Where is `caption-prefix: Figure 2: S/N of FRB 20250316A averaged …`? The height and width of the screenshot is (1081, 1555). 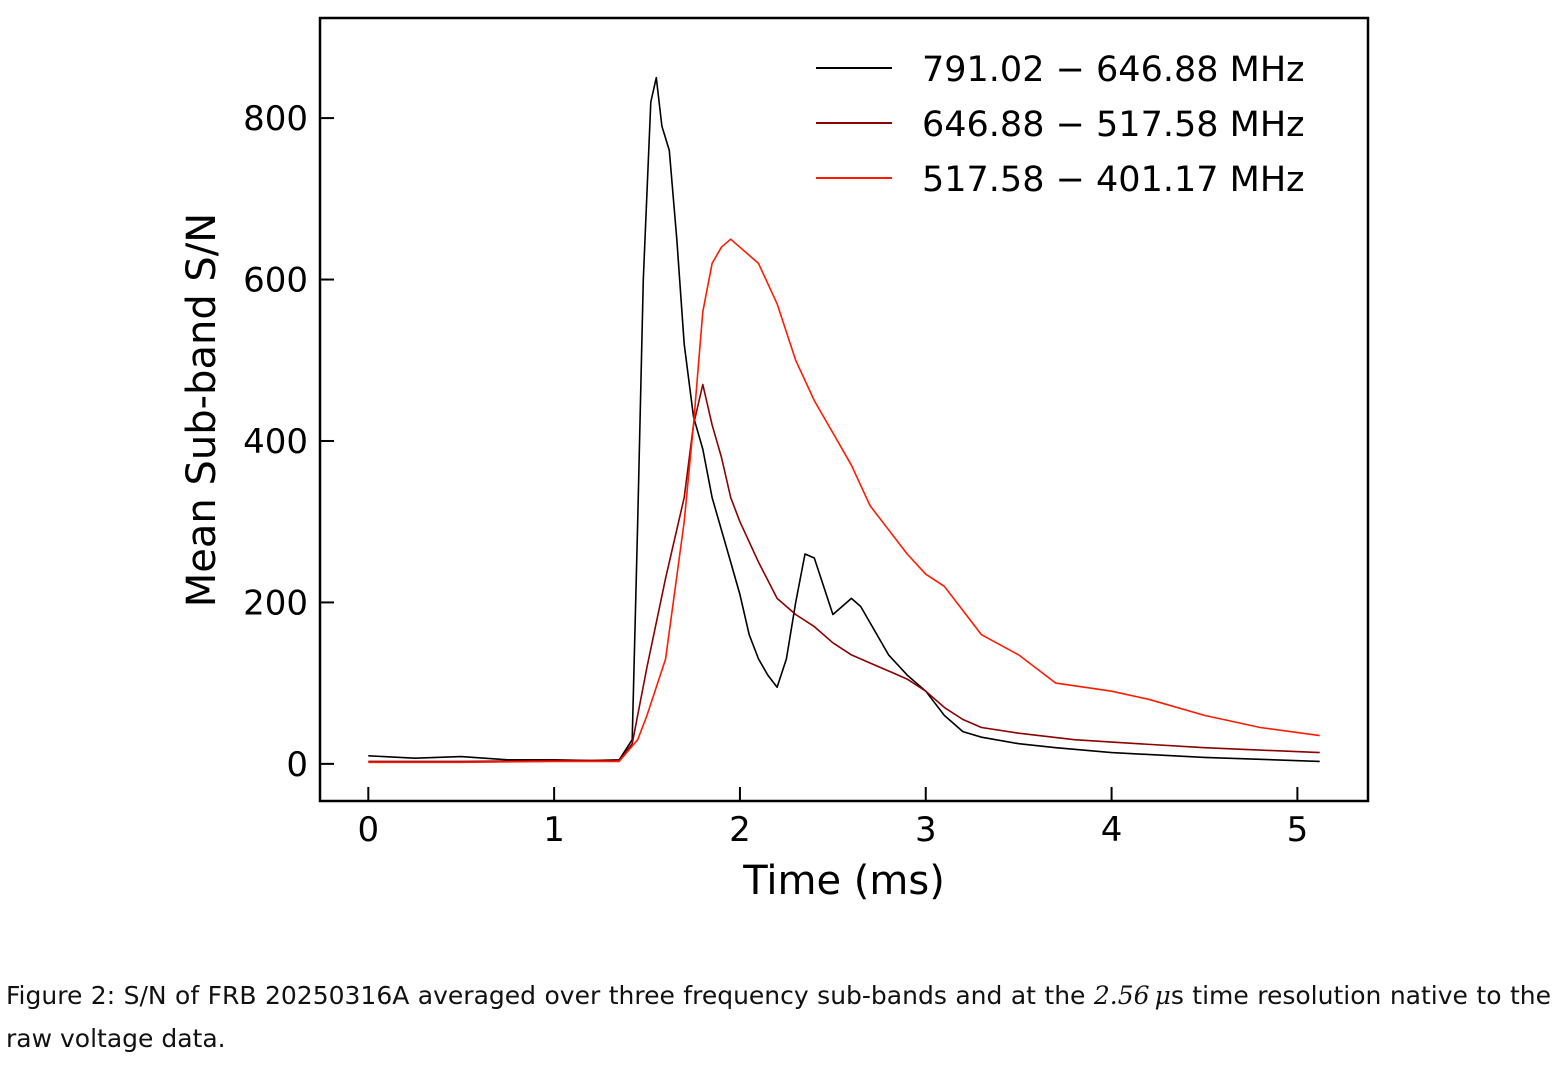
caption-prefix: Figure 2: S/N of FRB 20250316A averaged … is located at coordinates (550, 995).